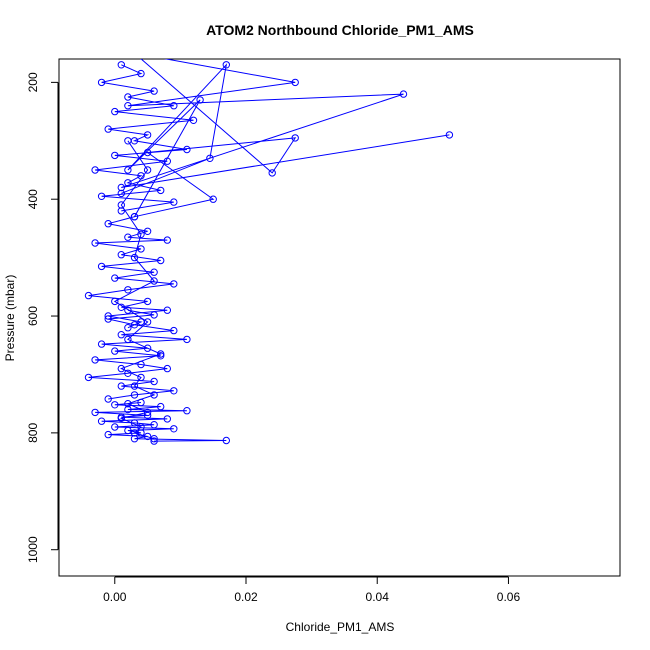  Describe the element at coordinates (33, 433) in the screenshot. I see `y-tick-label: 800` at that location.